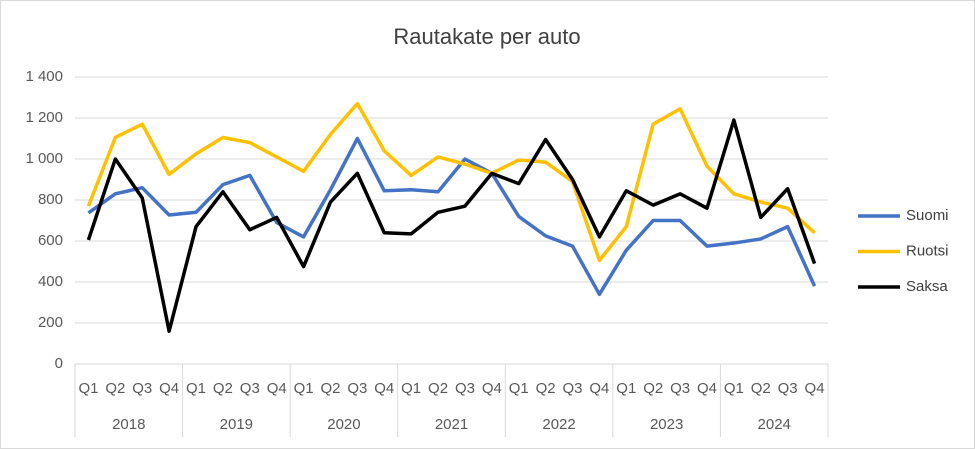  Describe the element at coordinates (50, 322) in the screenshot. I see `y-tick-label: 200` at that location.